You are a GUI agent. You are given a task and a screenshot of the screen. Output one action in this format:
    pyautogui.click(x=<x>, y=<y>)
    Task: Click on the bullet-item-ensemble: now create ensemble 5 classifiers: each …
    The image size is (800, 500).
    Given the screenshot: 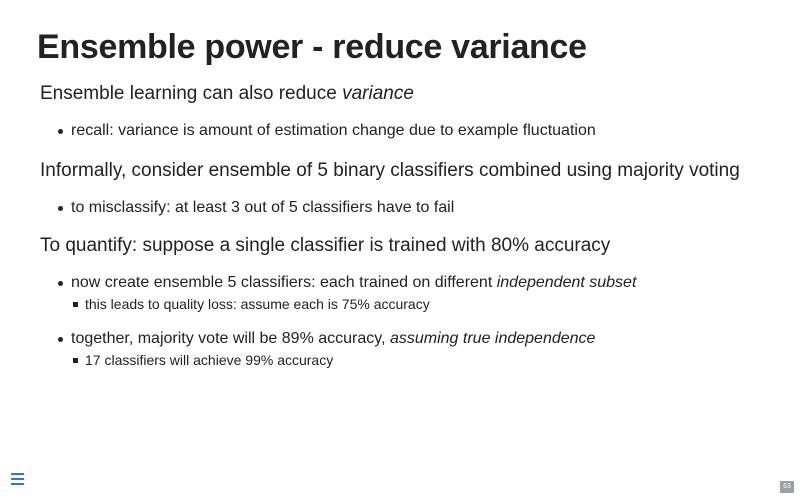 What is the action you would take?
    pyautogui.click(x=347, y=293)
    